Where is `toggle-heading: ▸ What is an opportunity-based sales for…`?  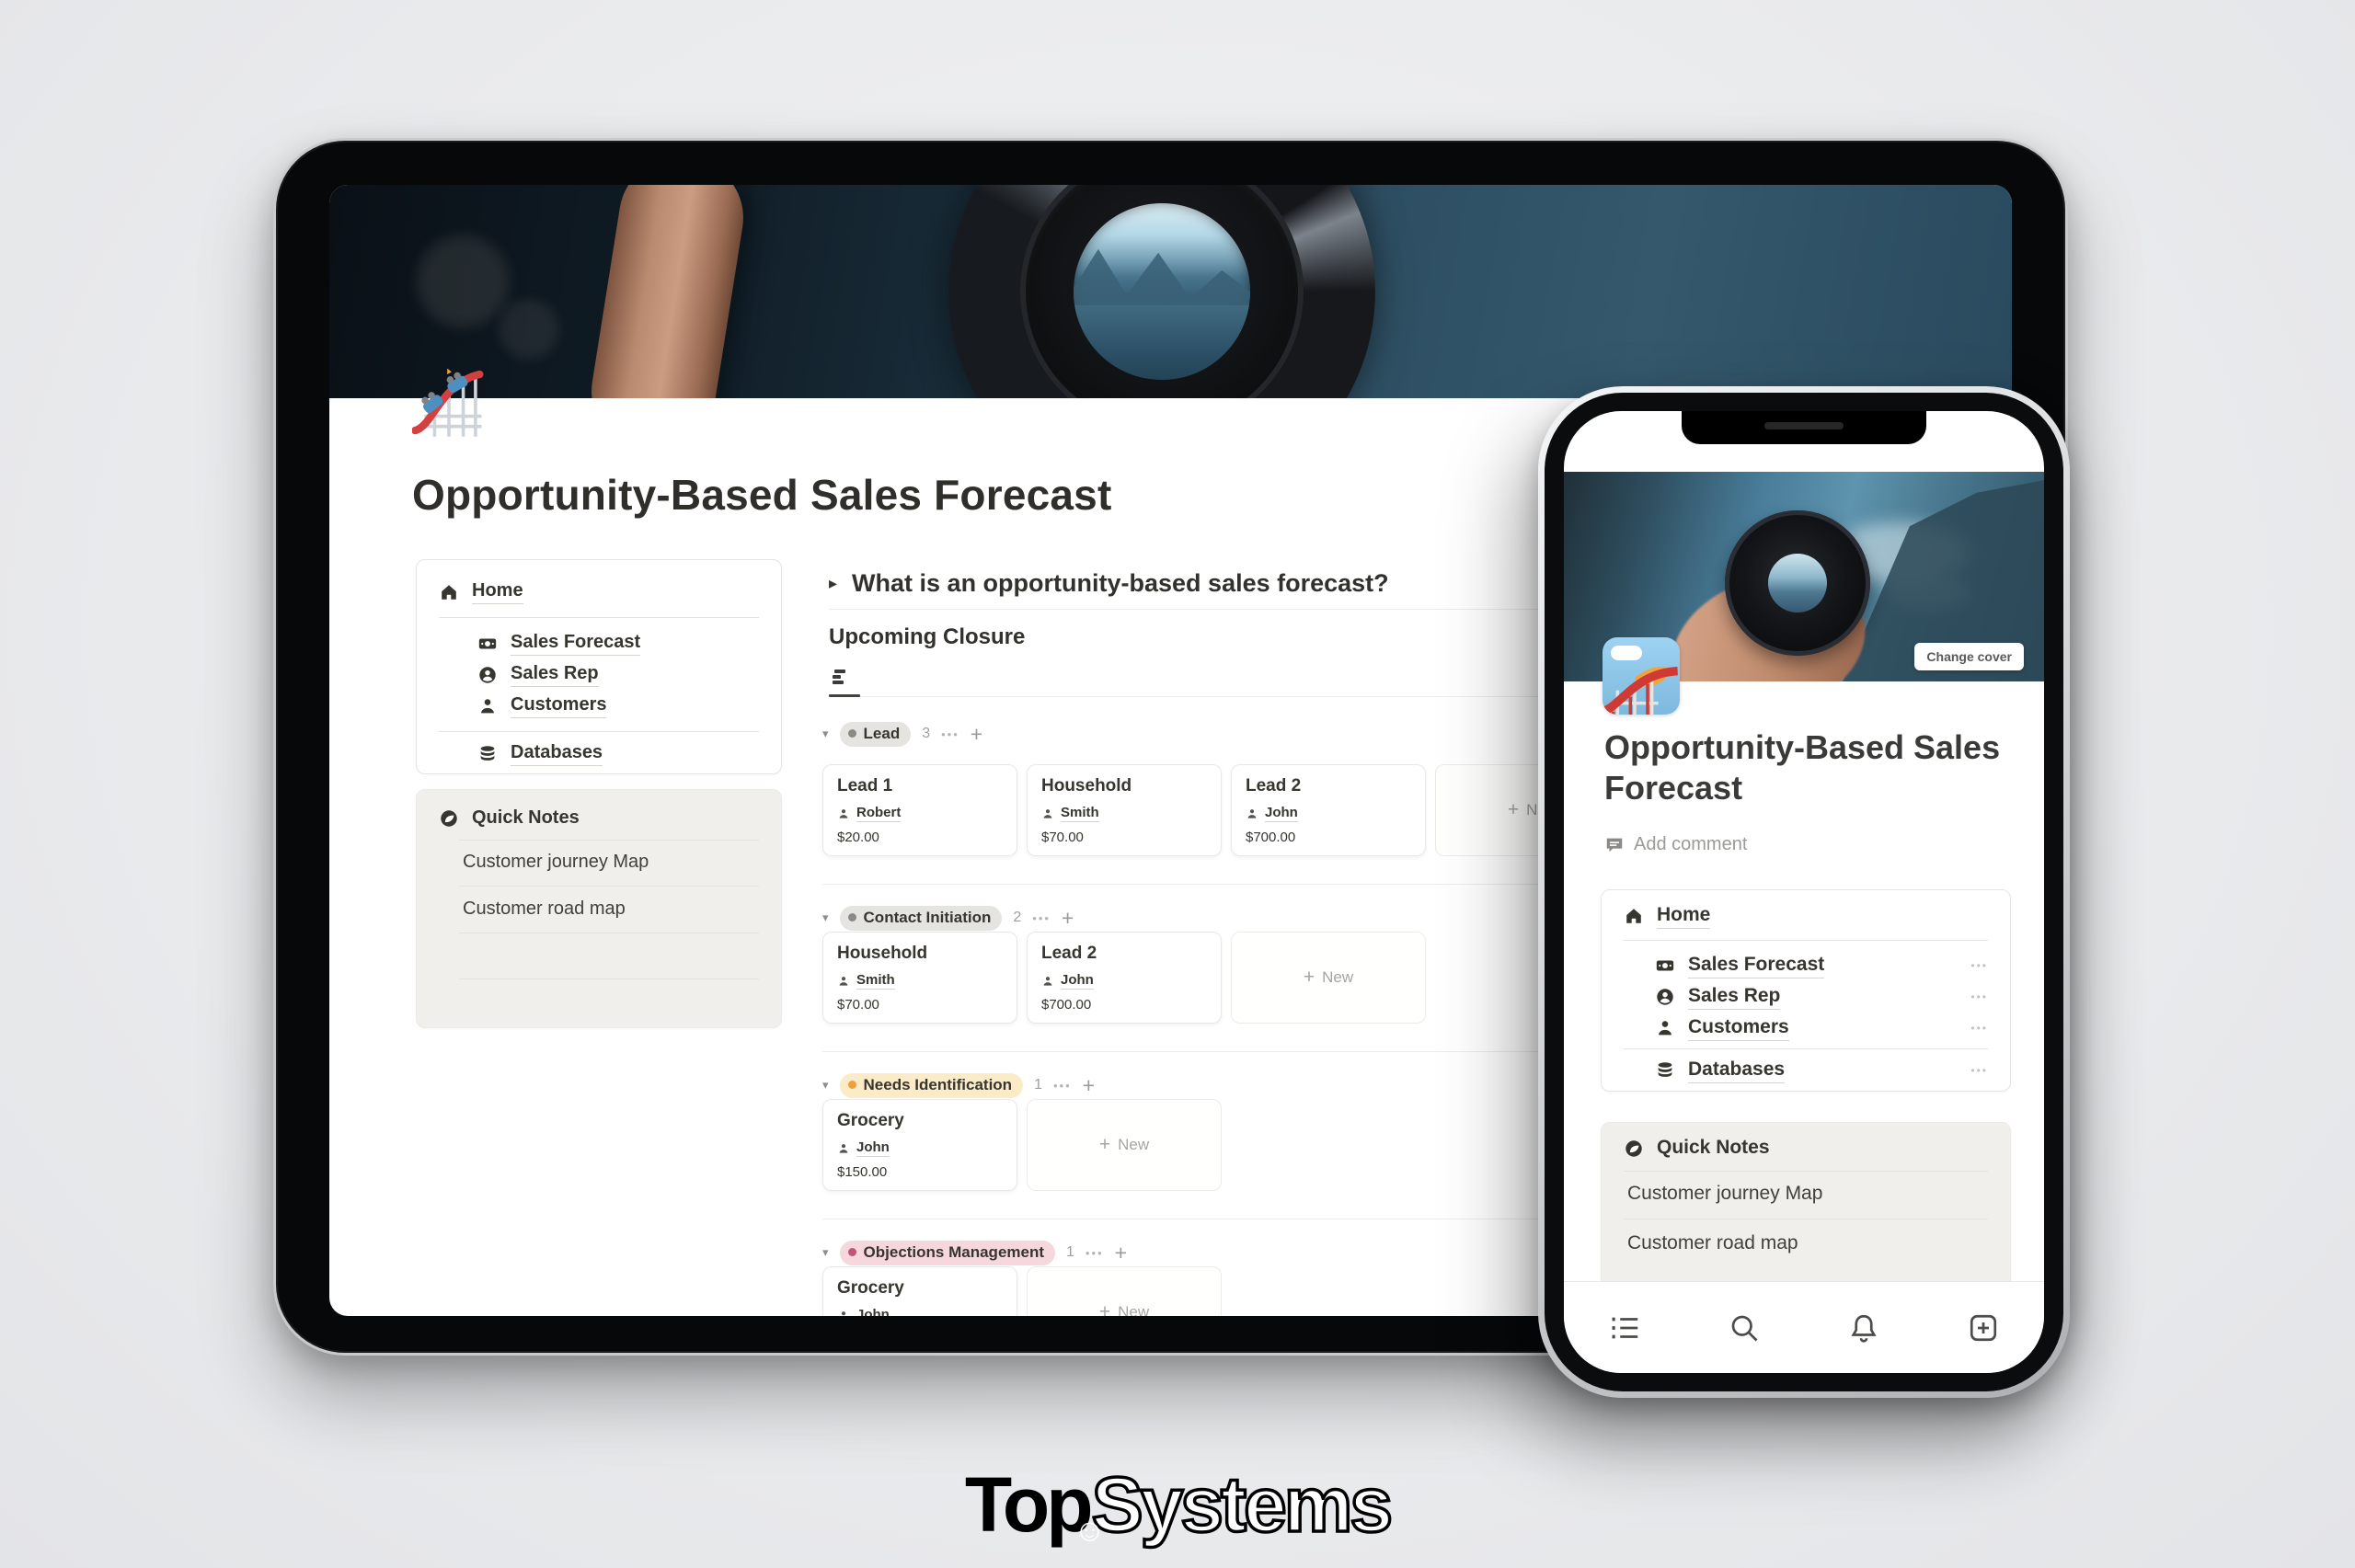 toggle-heading: ▸ What is an opportunity-based sales for… is located at coordinates (1109, 583).